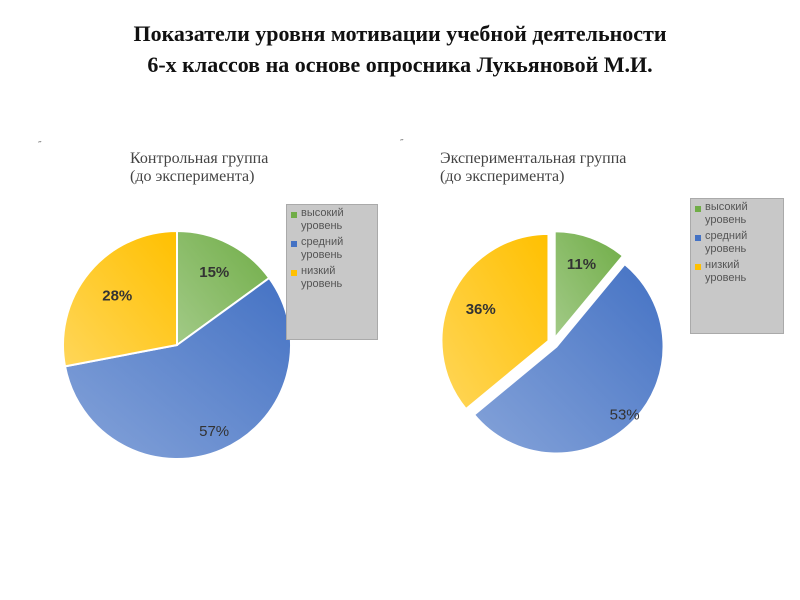 The image size is (800, 600). Describe the element at coordinates (481, 309) in the screenshot. I see `data-label-low: 36%` at that location.